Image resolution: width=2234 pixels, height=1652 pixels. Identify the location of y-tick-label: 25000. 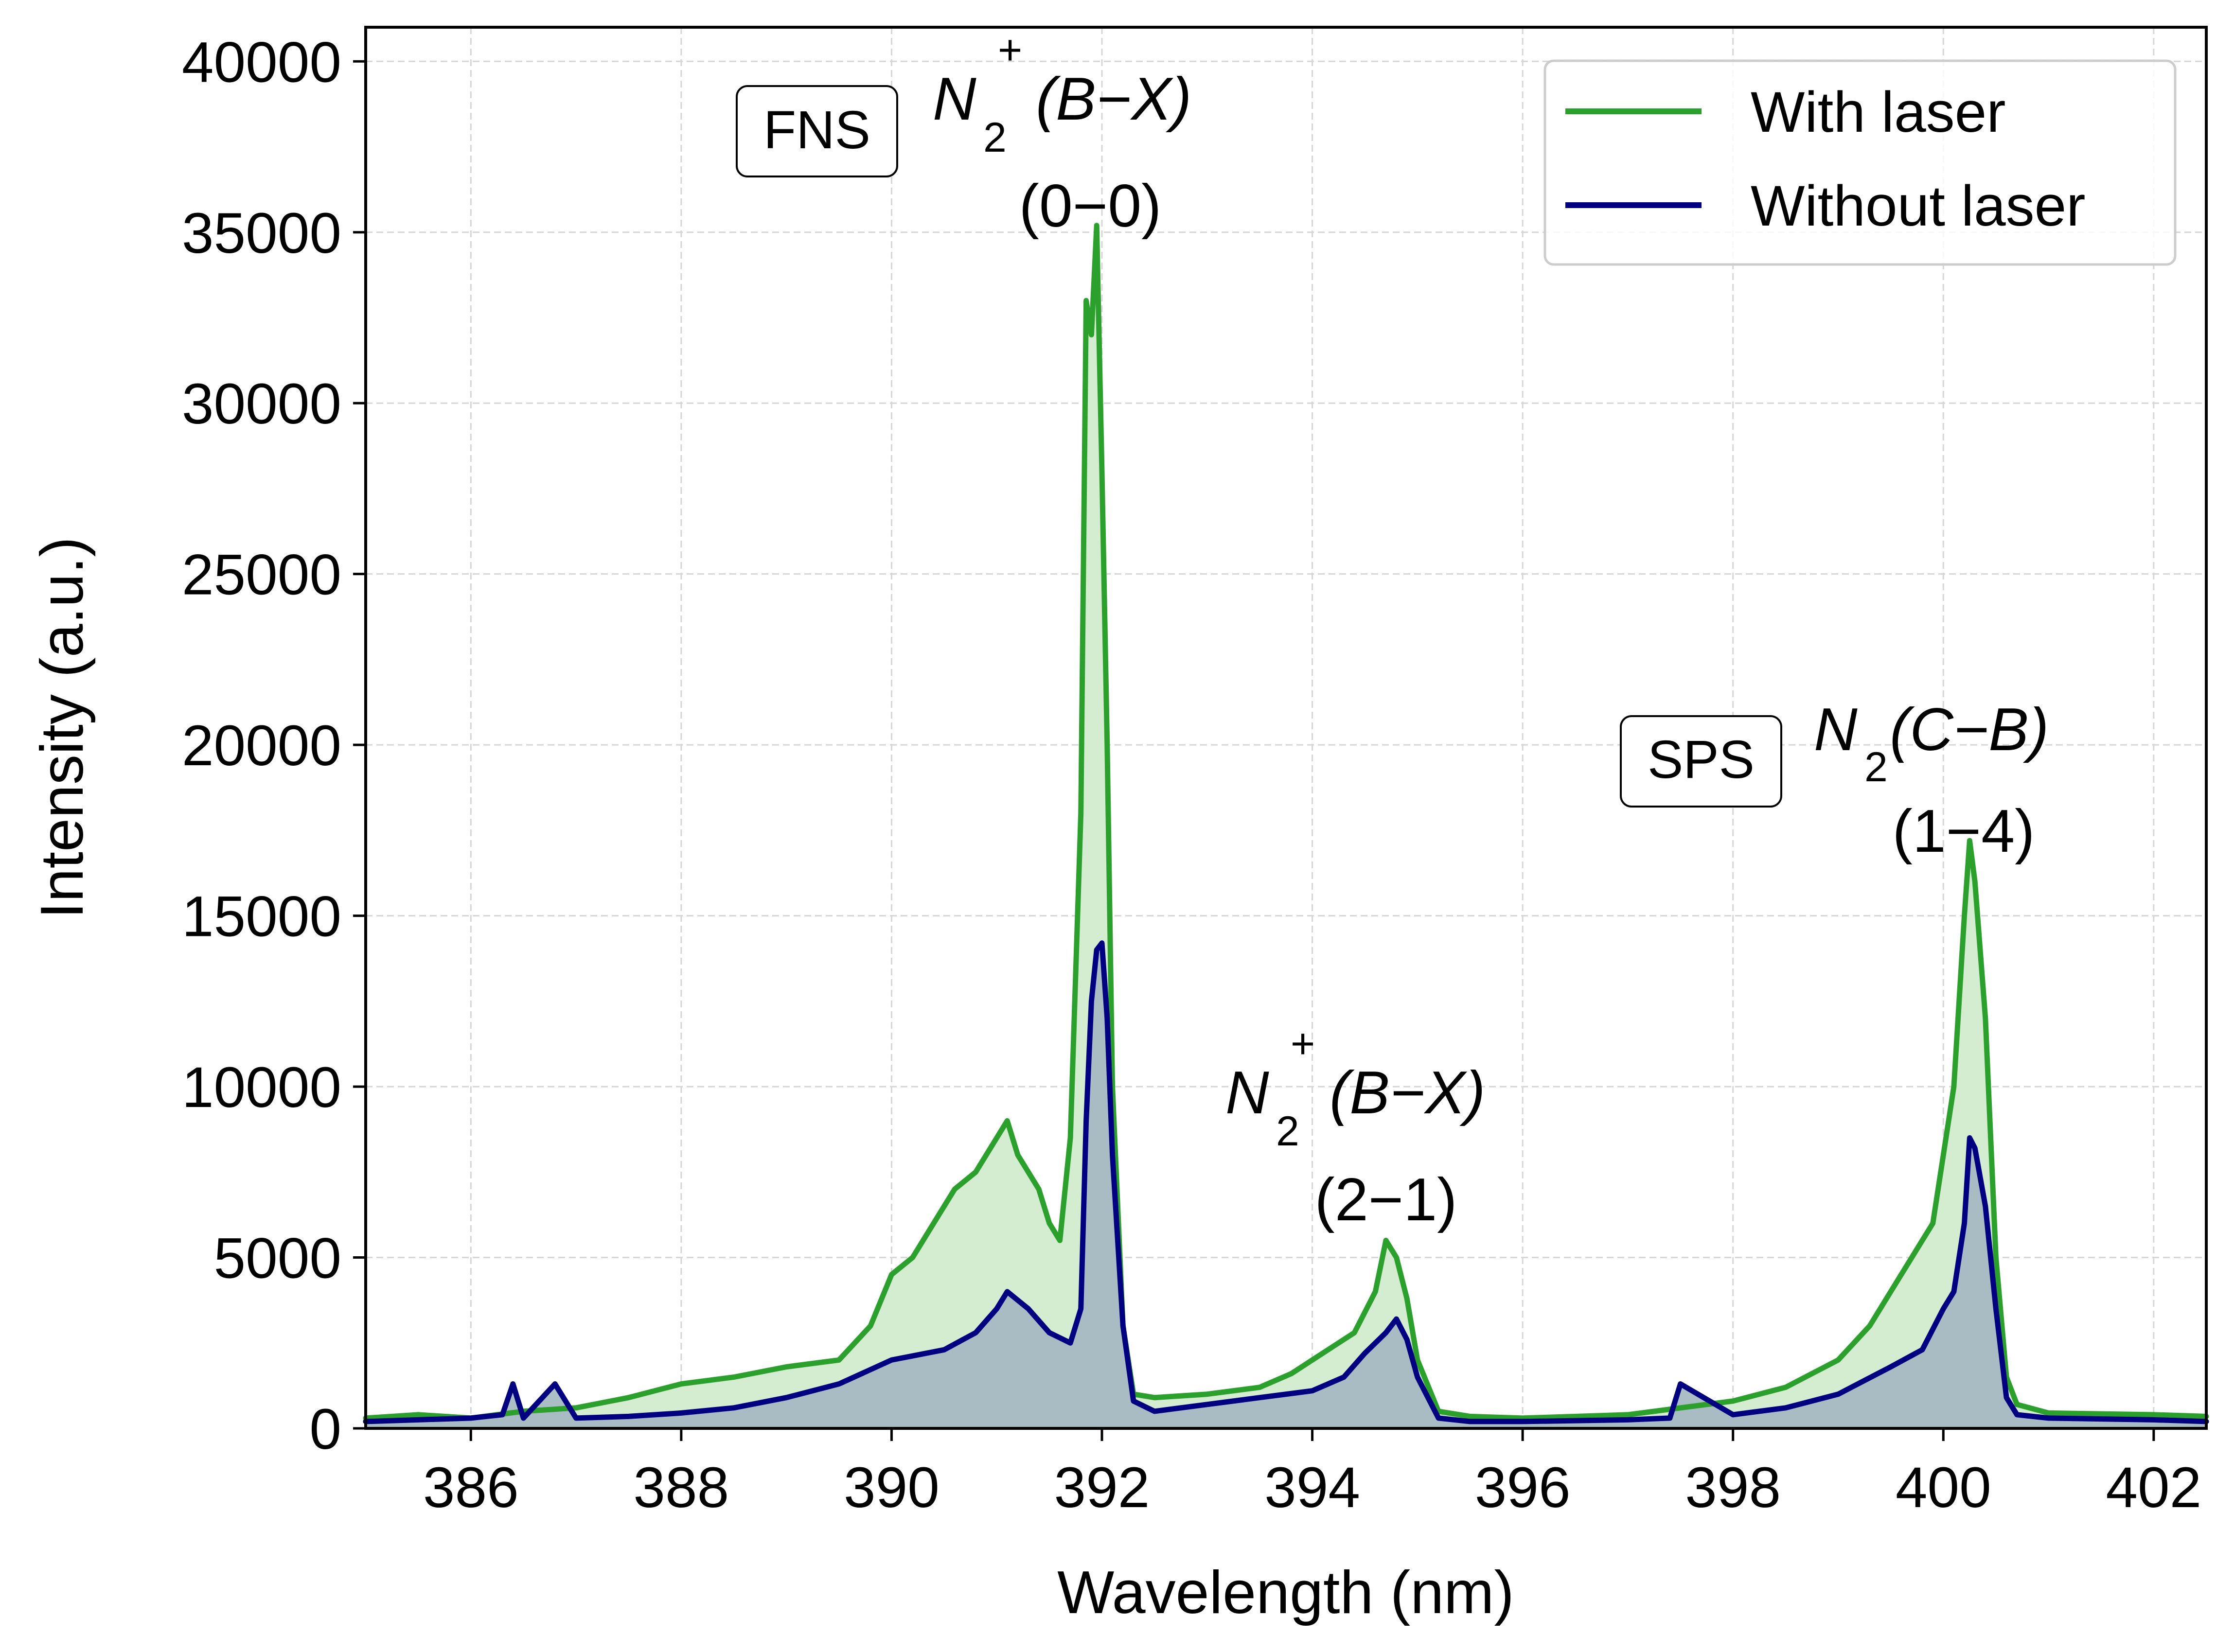
(261, 575).